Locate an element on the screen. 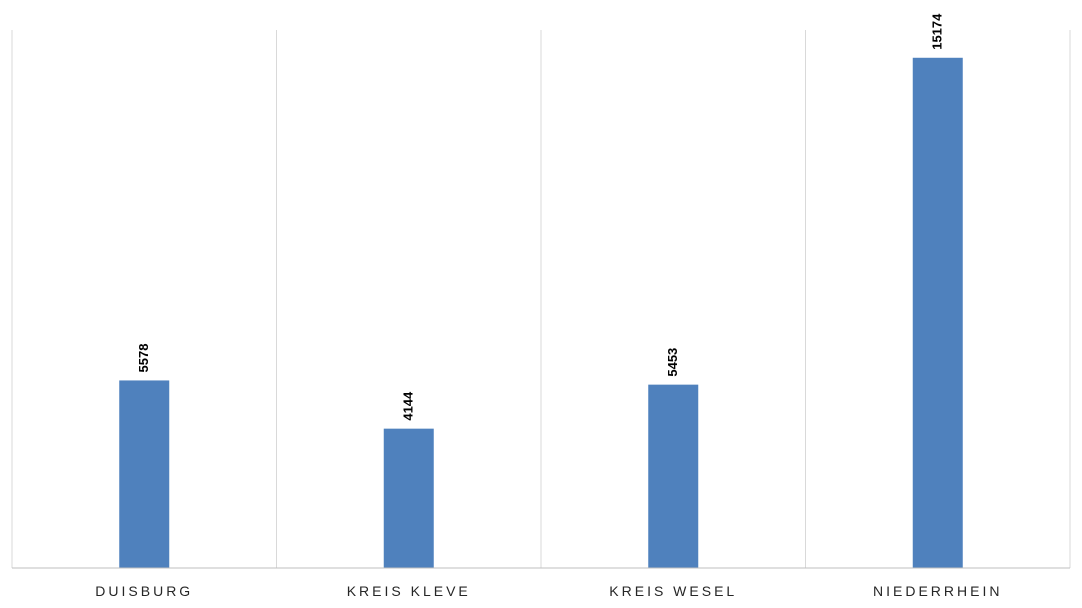 Image resolution: width=1082 pixels, height=608 pixels. x-tick-label: KREIS KLEVE is located at coordinates (409, 591).